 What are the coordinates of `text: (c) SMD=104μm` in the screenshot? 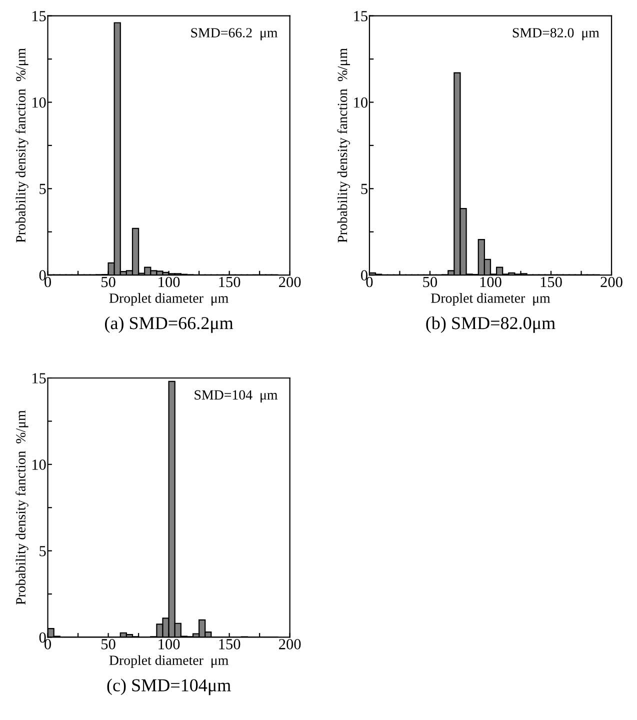 It's located at (169, 687).